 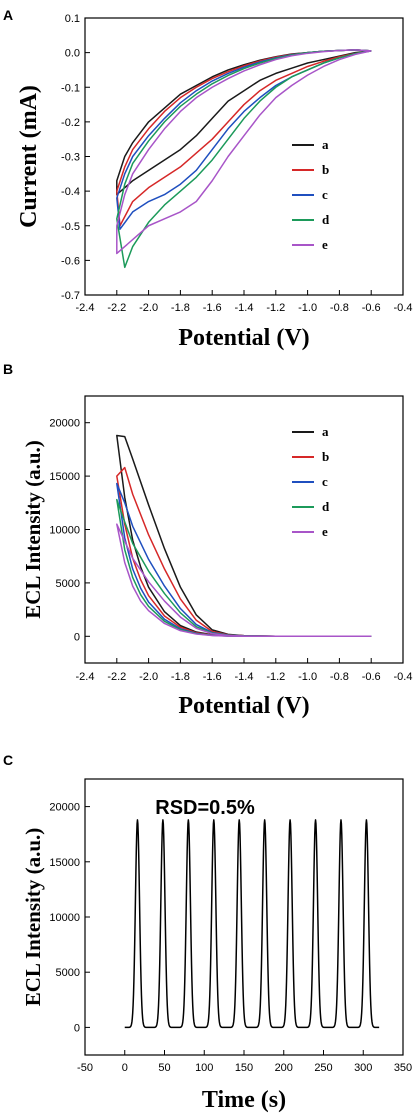 What do you see at coordinates (70, 261) in the screenshot?
I see `y-tick-label: -0.6` at bounding box center [70, 261].